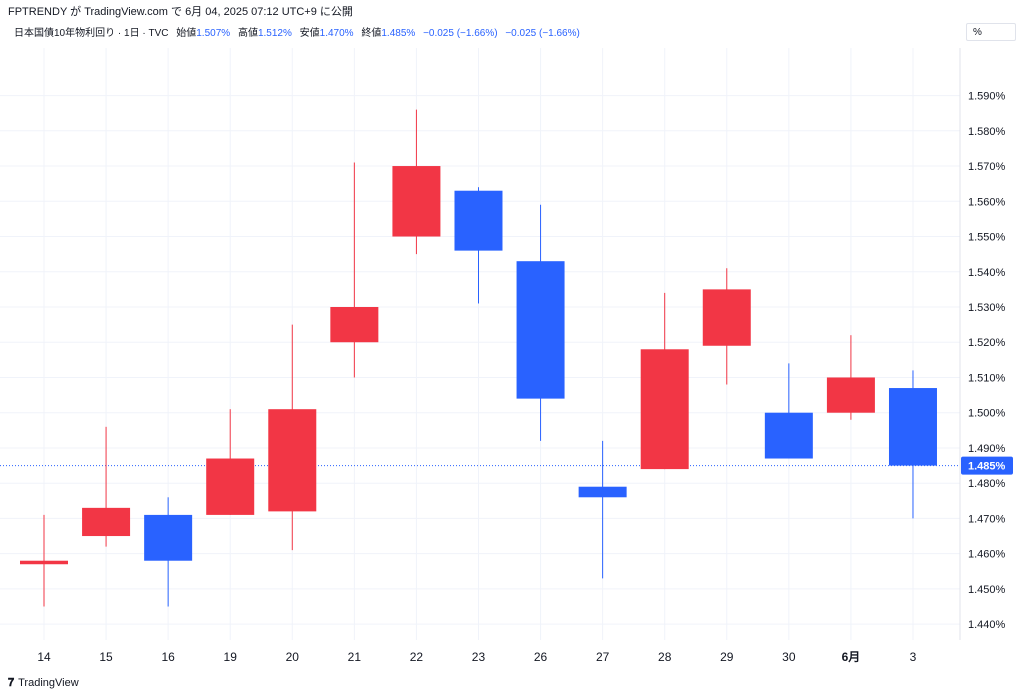 This screenshot has width=1024, height=697. I want to click on y-tick-label: 1.500%, so click(987, 414).